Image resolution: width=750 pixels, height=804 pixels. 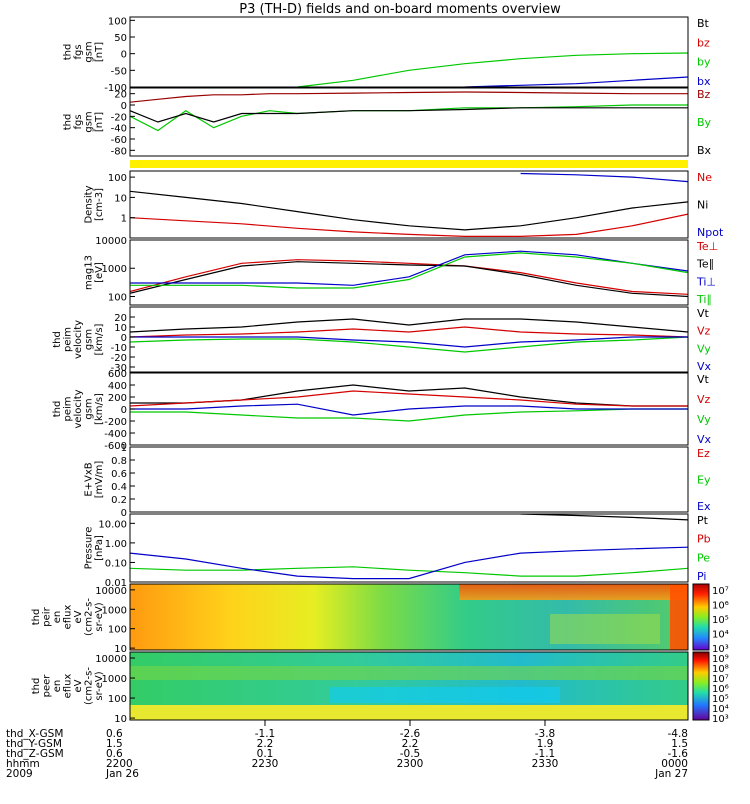 I want to click on panel-e-field: 1 0.8 0.6 0.4 0.2 0 E+VxB [mV/m] Ez Ey Ex, so click(x=397, y=481).